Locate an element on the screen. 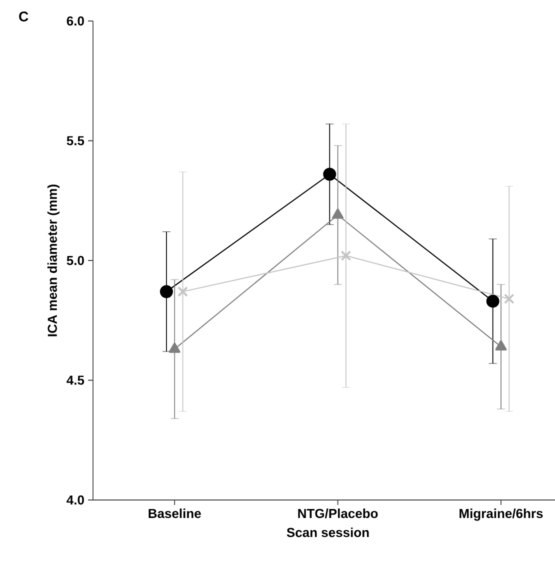 The image size is (555, 564). y-tick-label: 5.0 is located at coordinates (75, 261).